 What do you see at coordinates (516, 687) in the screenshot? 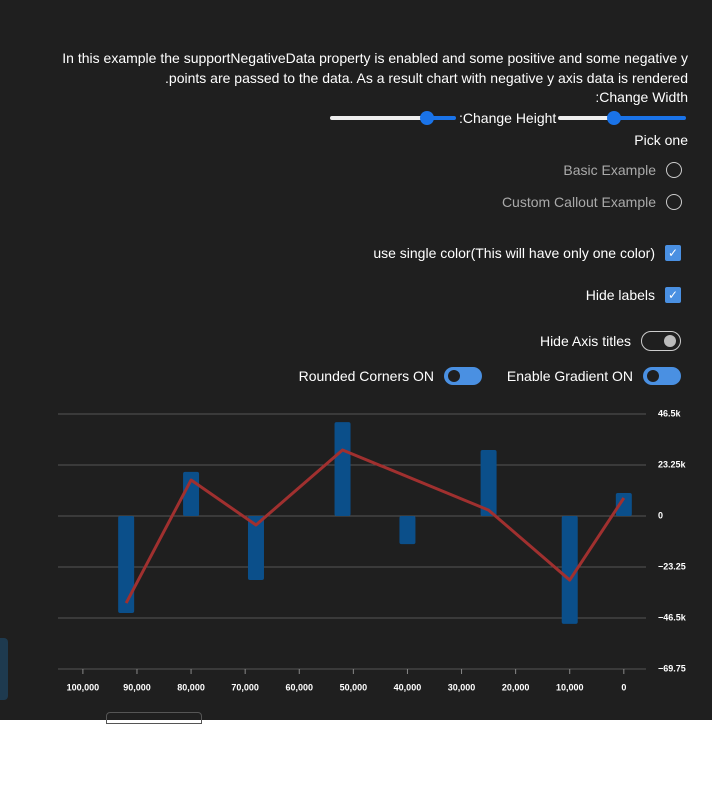
I see `x-tick-label: 20,000` at bounding box center [516, 687].